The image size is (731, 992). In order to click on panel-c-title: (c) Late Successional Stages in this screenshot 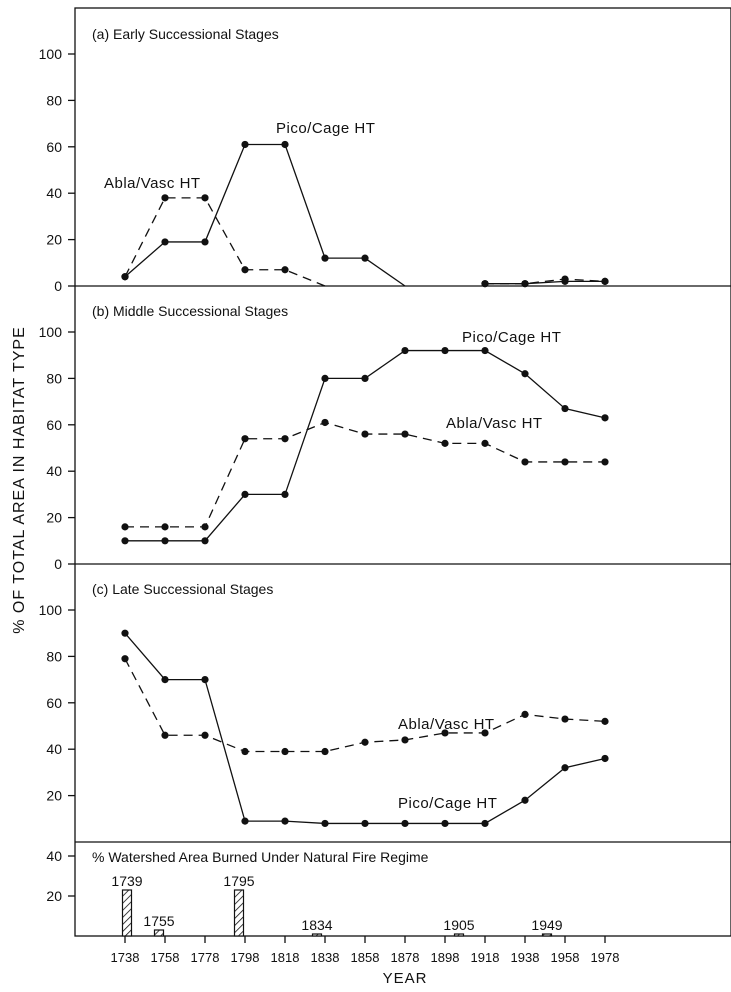, I will do `click(182, 589)`.